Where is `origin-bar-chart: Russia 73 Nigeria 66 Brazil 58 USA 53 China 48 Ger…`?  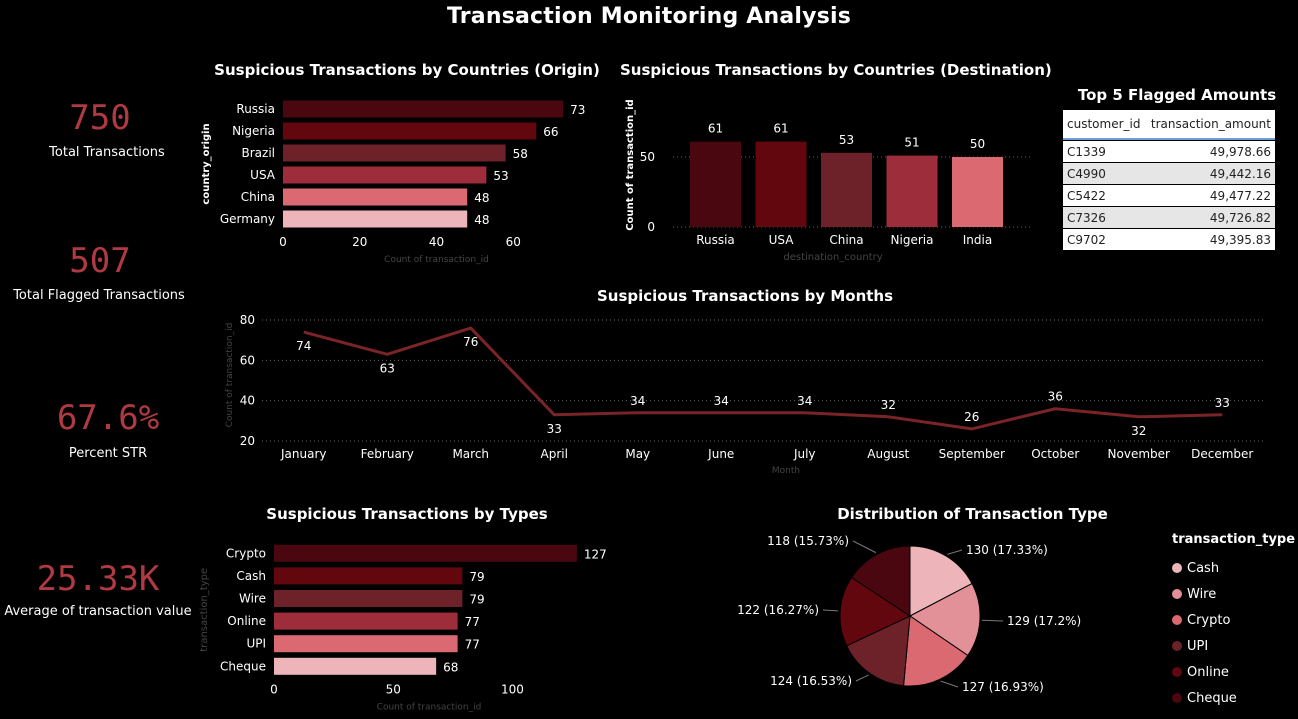
origin-bar-chart: Russia 73 Nigeria 66 Brazil 58 USA 53 China 48 Ger… is located at coordinates (393, 182).